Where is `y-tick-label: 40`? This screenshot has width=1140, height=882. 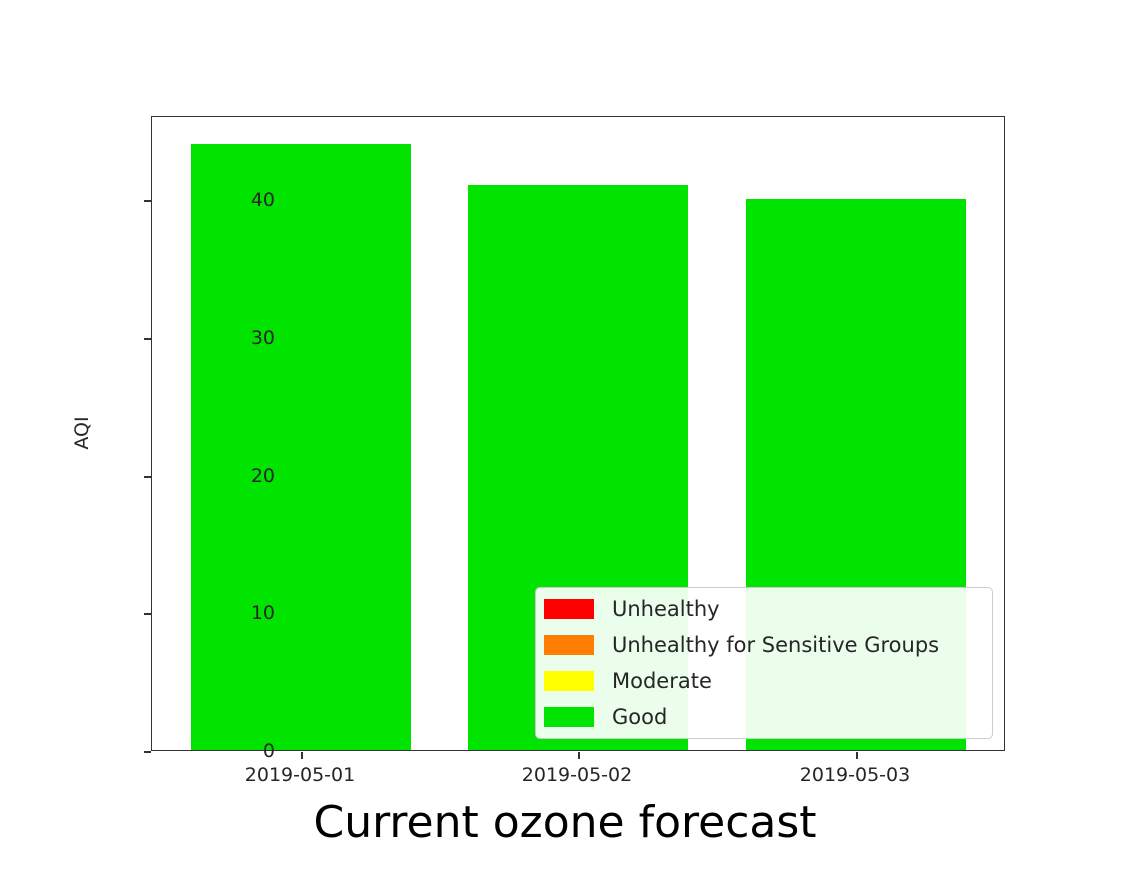 y-tick-label: 40 is located at coordinates (262, 200).